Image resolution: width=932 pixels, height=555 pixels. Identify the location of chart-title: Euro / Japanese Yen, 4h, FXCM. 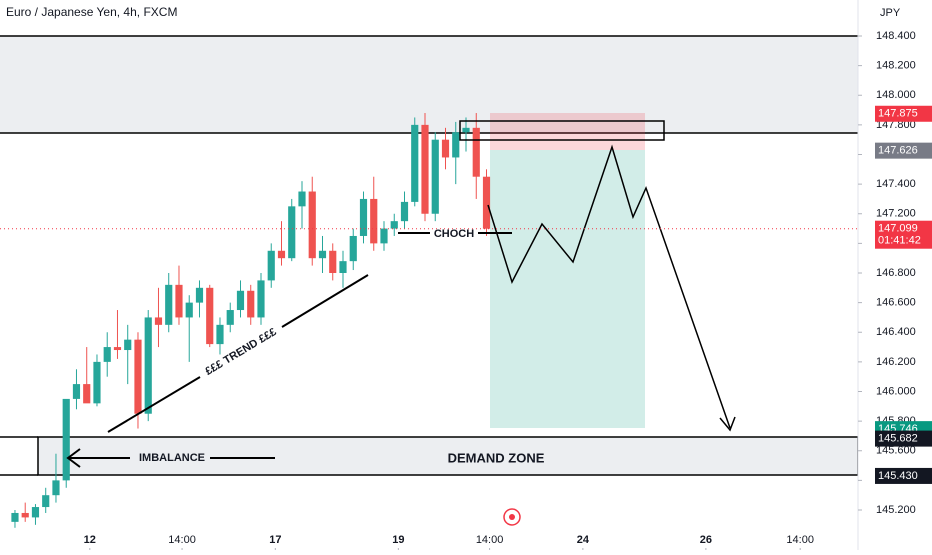
(91, 12).